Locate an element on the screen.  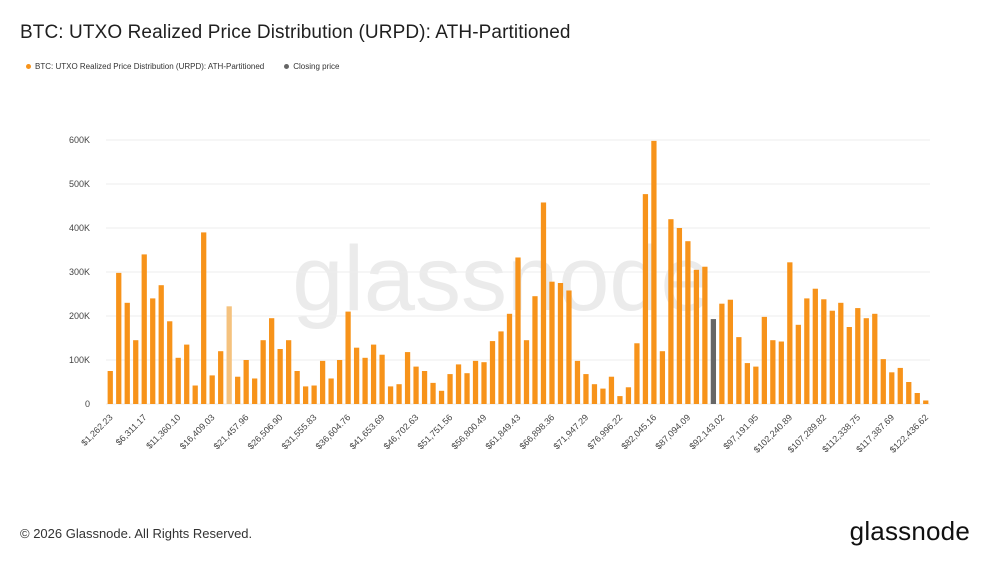
legend-item-closing-price: Closing price is located at coordinates (312, 66).